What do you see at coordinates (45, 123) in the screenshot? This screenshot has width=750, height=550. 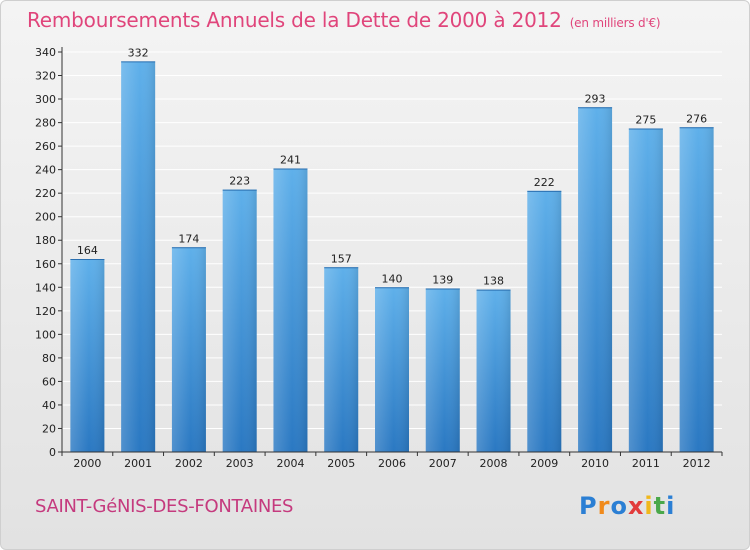 I see `y-tick-label: 280` at bounding box center [45, 123].